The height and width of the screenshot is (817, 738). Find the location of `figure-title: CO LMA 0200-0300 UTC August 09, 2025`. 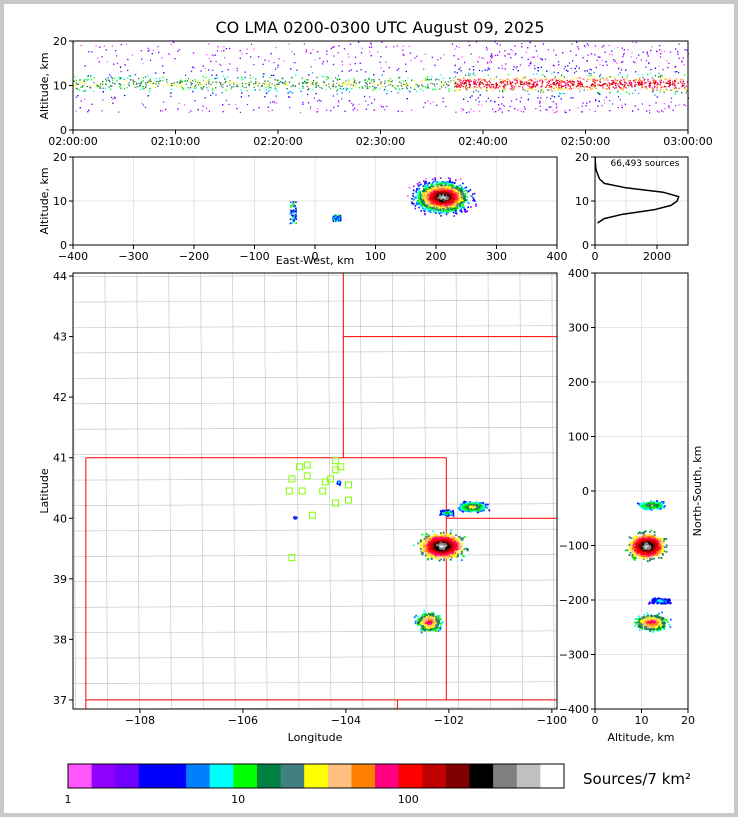

figure-title: CO LMA 0200-0300 UTC August 09, 2025 is located at coordinates (379, 27).